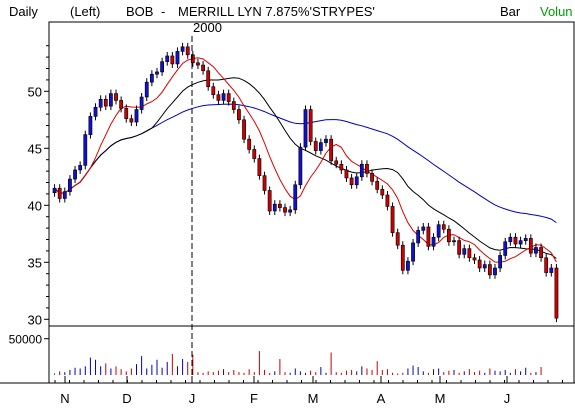 Image resolution: width=575 pixels, height=411 pixels. What do you see at coordinates (85, 11) in the screenshot?
I see `axis-side-label: (Left)` at bounding box center [85, 11].